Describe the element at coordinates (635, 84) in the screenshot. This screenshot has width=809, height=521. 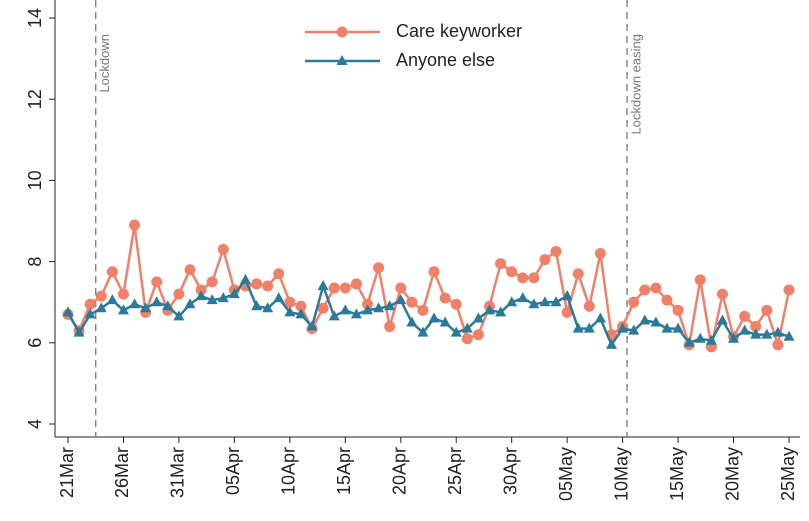
I see `reference-label: Lockdown easing` at that location.